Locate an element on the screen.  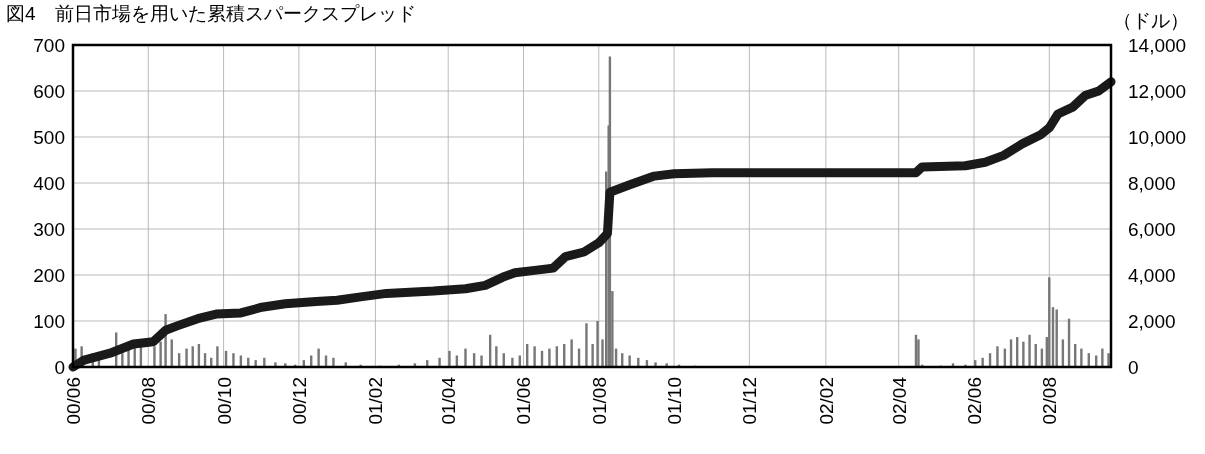
y2-tick-label: 10,000 is located at coordinates (1157, 137).